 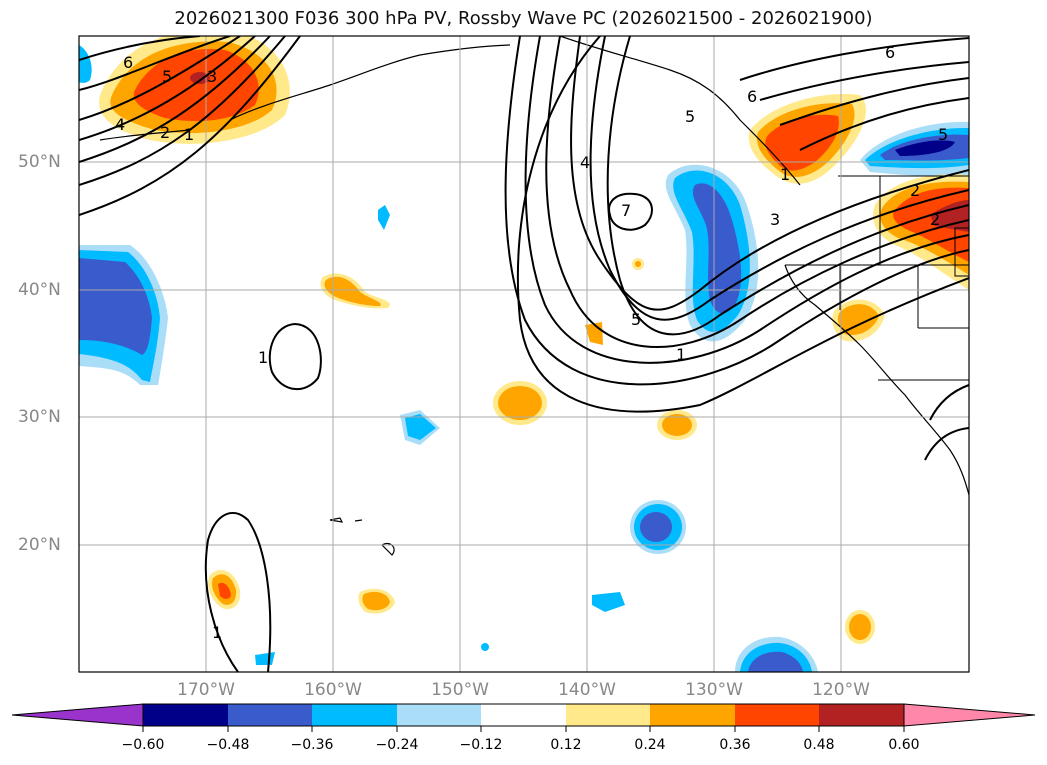 What do you see at coordinates (969, 715) in the screenshot?
I see `colorbar-extend-max` at bounding box center [969, 715].